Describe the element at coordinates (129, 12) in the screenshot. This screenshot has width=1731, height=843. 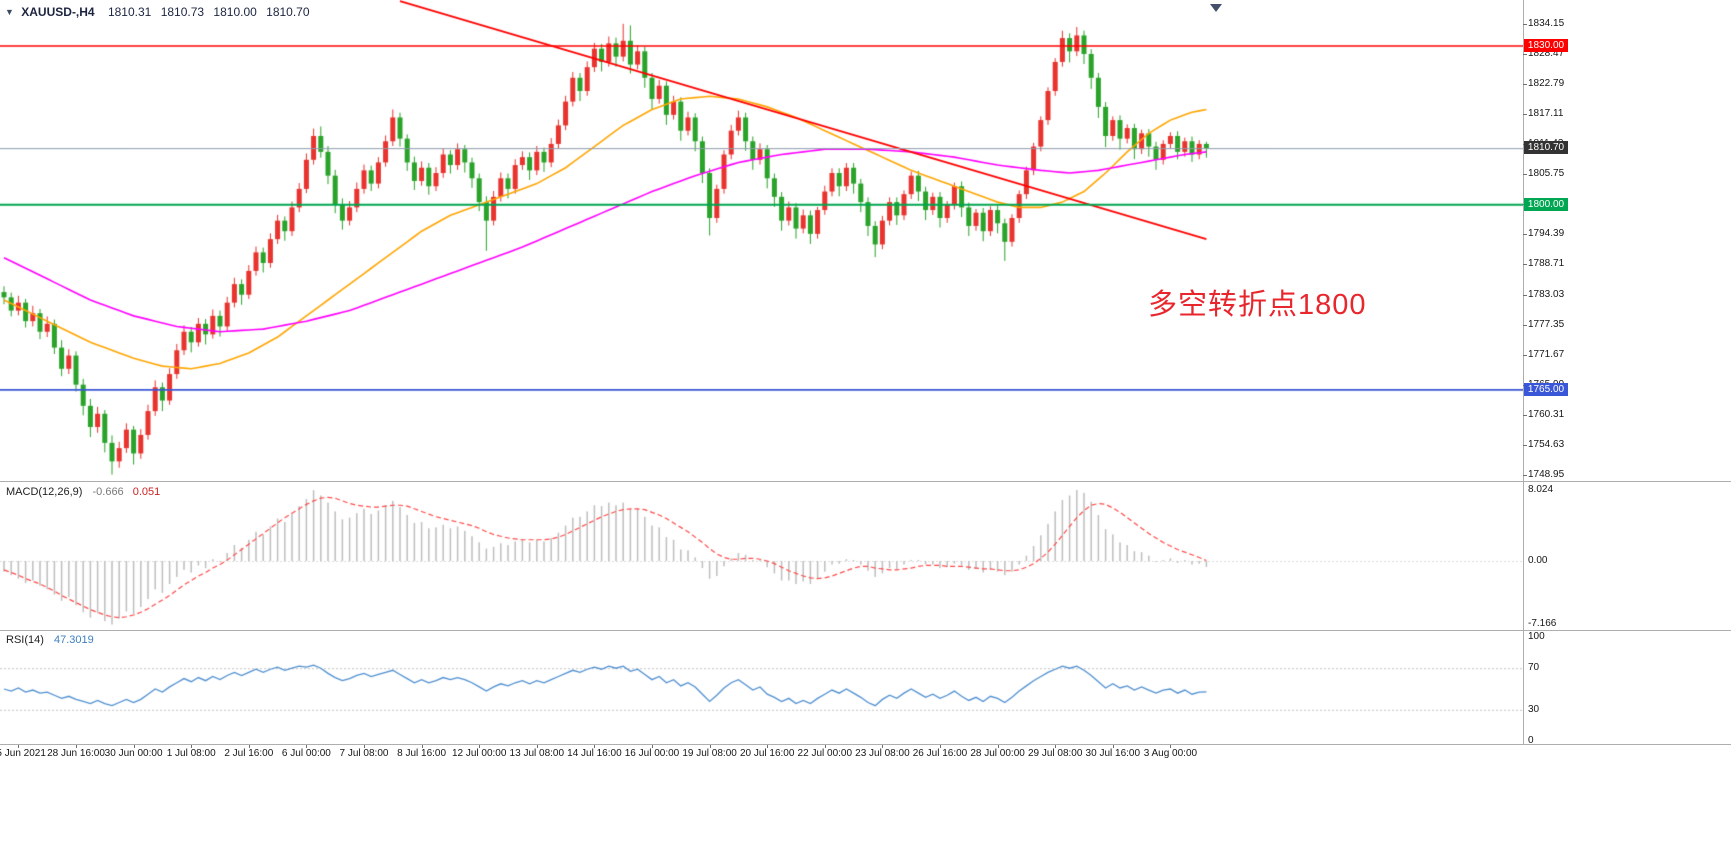
I see `ohlc-open-value: 1810.31` at that location.